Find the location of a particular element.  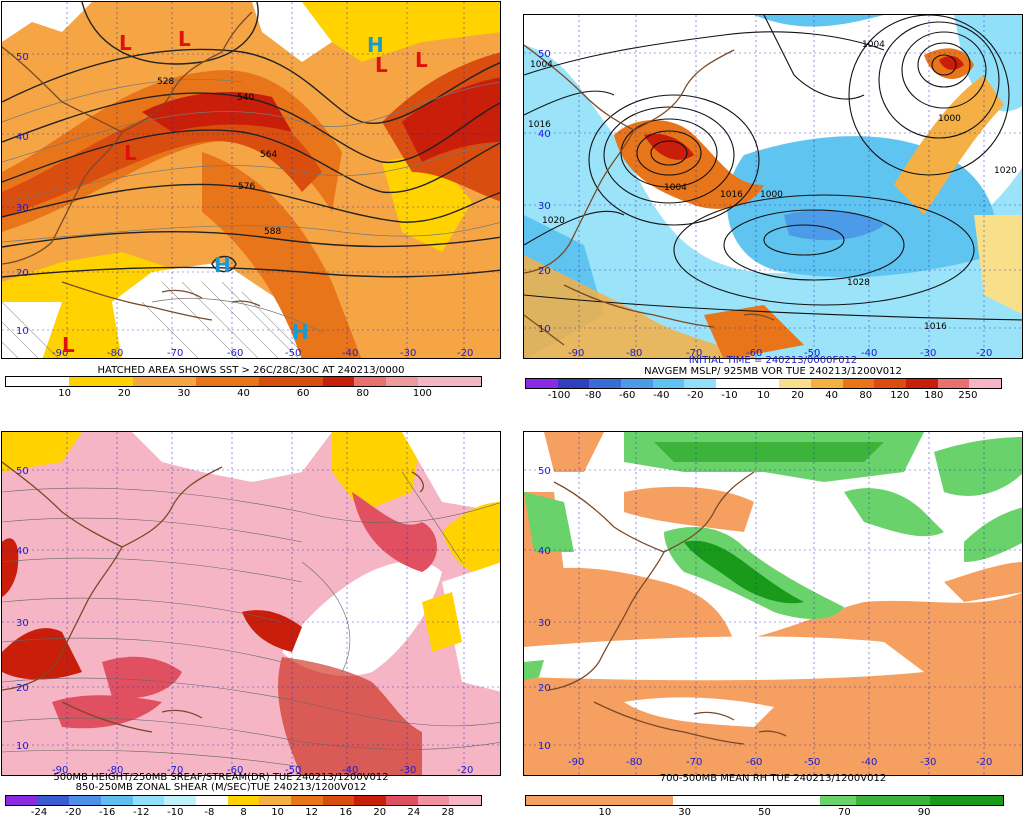

colorbar-ticks: -100 -80 -60 -40 -20 -10 10 20 40 80 120 180 250 is located at coordinates (763, 396).